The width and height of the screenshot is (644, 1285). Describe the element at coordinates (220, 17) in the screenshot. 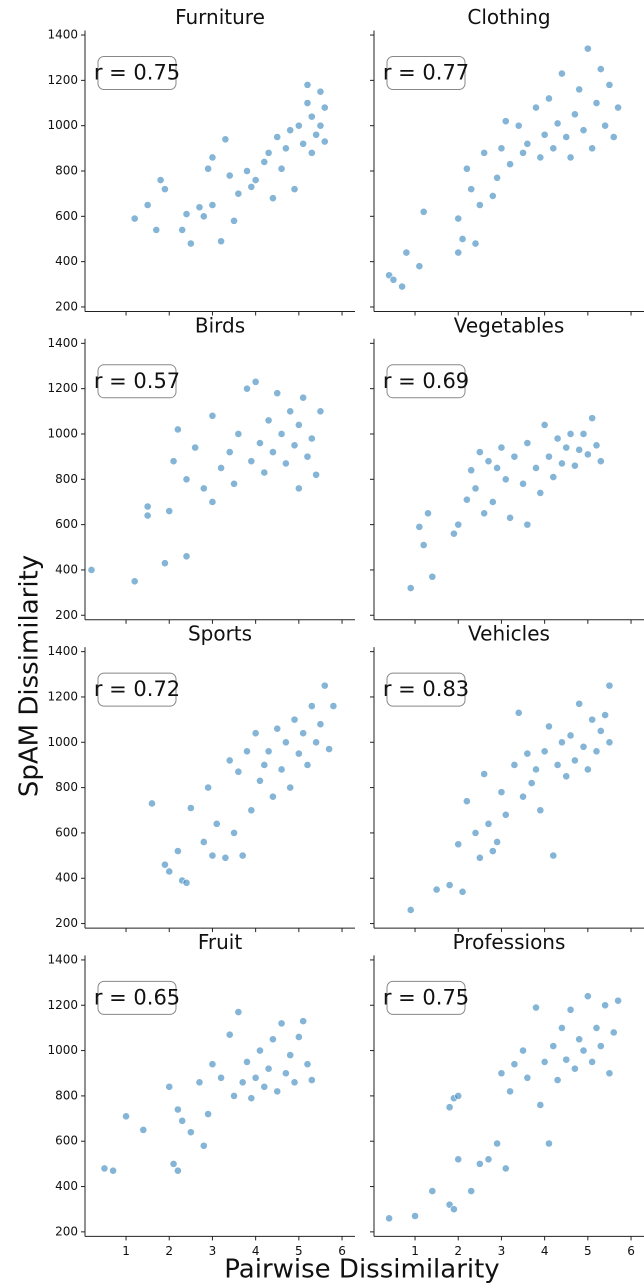

I see `panel-title: Furniture` at that location.